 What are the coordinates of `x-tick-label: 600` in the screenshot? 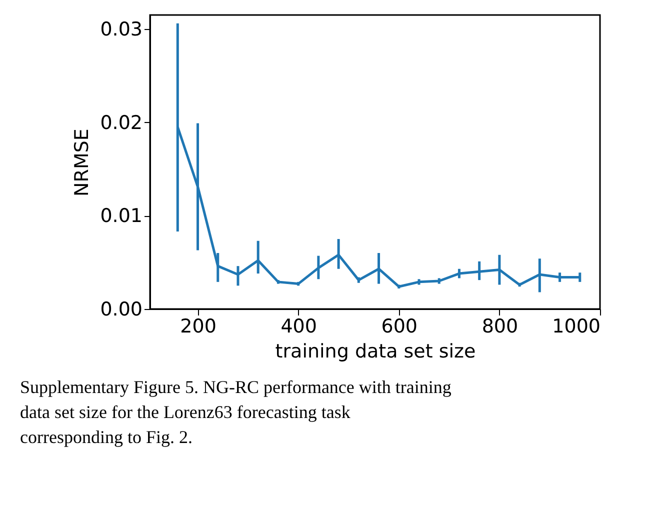 It's located at (399, 327).